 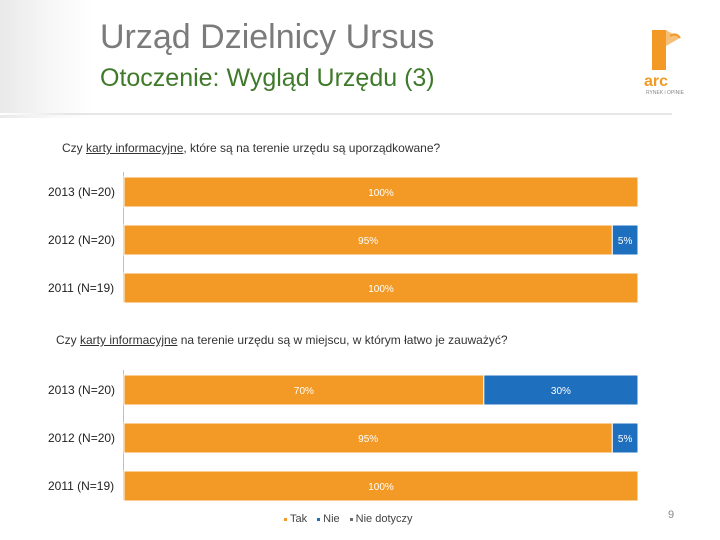 What do you see at coordinates (82, 240) in the screenshot?
I see `chart1-category-label: 2012 (N=20)` at bounding box center [82, 240].